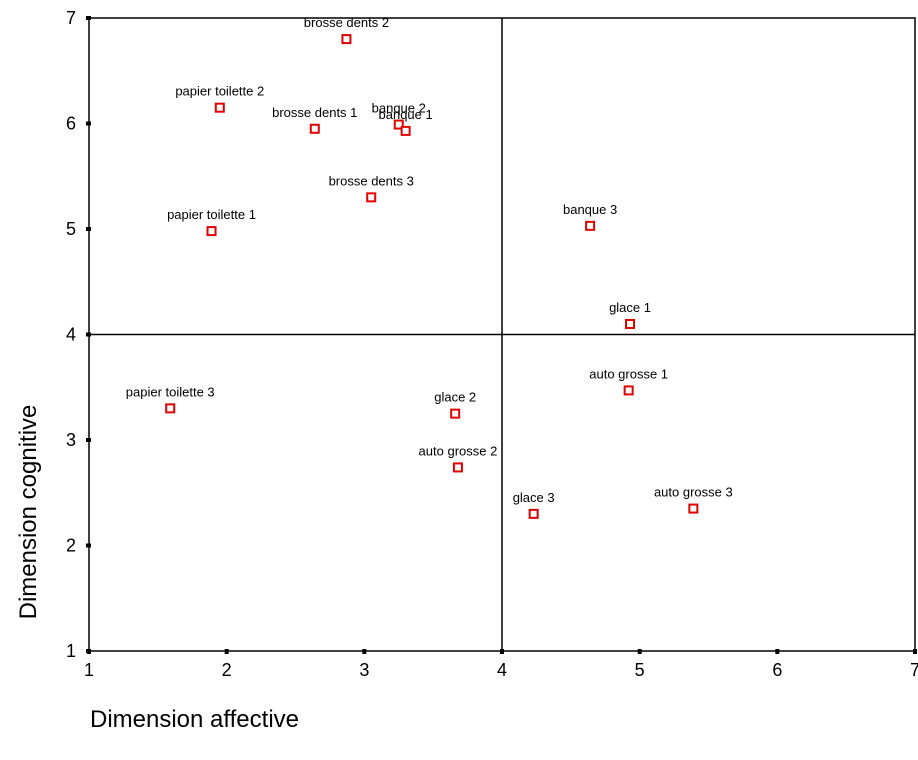  Describe the element at coordinates (71, 440) in the screenshot. I see `y-tick-label: 3` at that location.